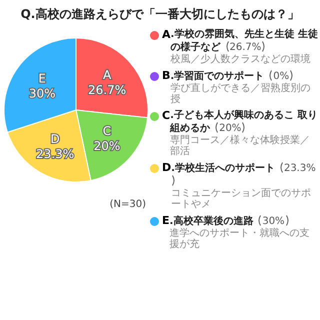 This screenshot has height=320, width=320. What do you see at coordinates (223, 168) in the screenshot?
I see `text: .学校生活へのサポート` at bounding box center [223, 168].